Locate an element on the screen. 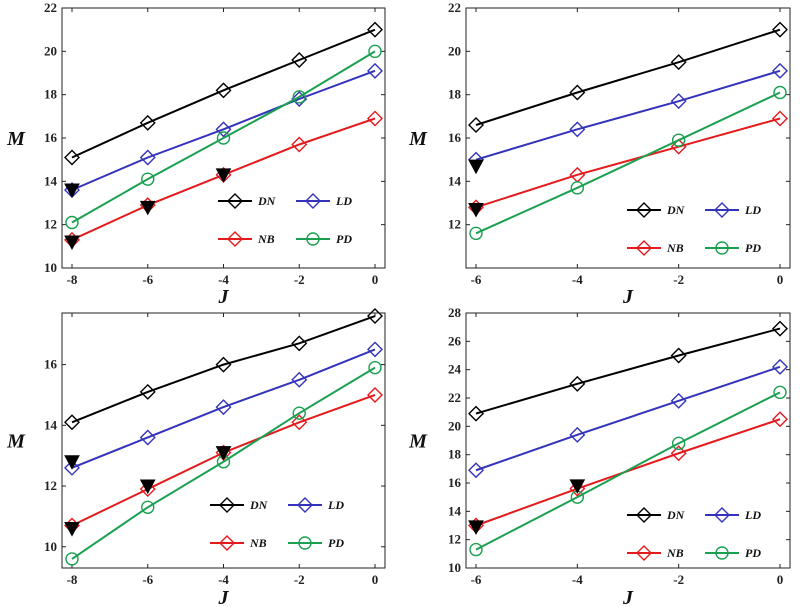 The width and height of the screenshot is (800, 607). legend-marker-nb is located at coordinates (235, 239).